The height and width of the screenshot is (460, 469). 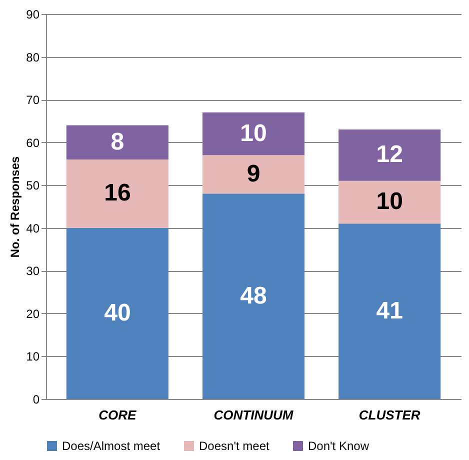 What do you see at coordinates (36, 399) in the screenshot?
I see `y-tick-label: 0` at bounding box center [36, 399].